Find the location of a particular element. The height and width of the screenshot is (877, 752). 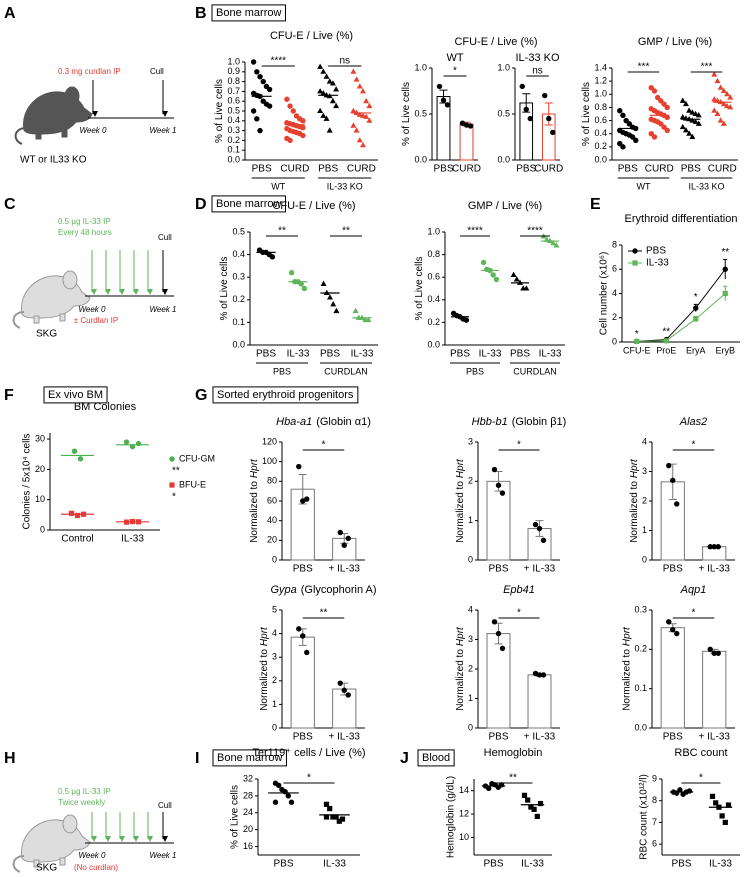

mice-label: SKG is located at coordinates (46, 868).